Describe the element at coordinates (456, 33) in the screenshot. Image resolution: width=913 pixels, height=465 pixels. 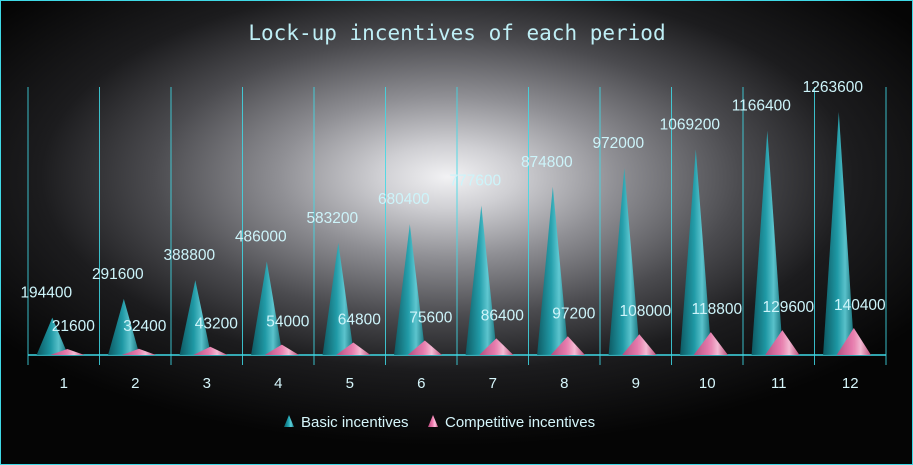
I see `chart-title: Lock-up incentives of each period` at that location.